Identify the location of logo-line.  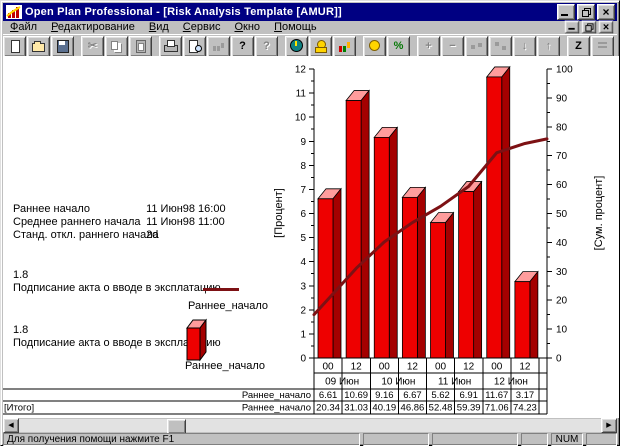
(13, 11).